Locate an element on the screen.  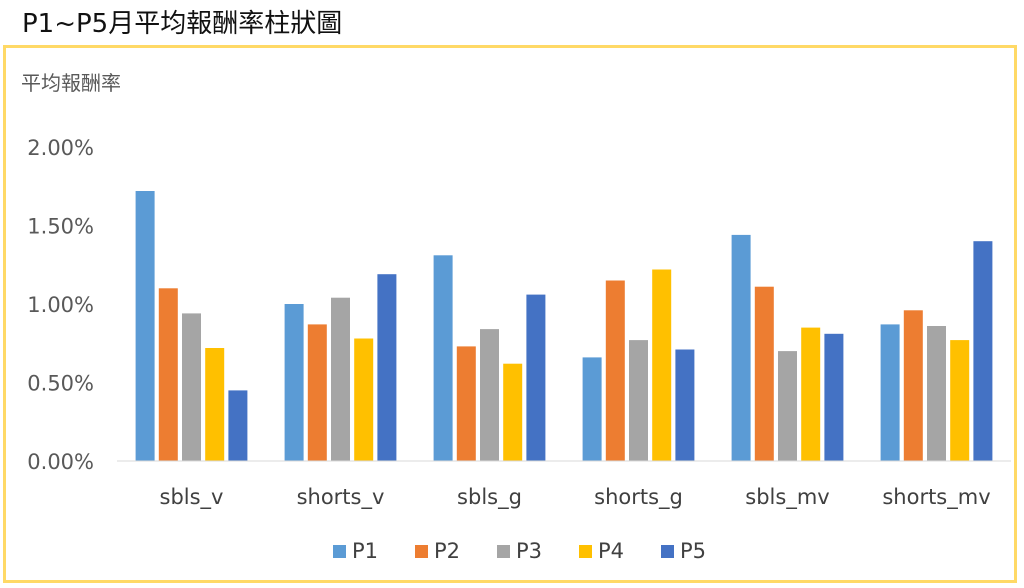
y-tick-label: 1.00% is located at coordinates (60, 305).